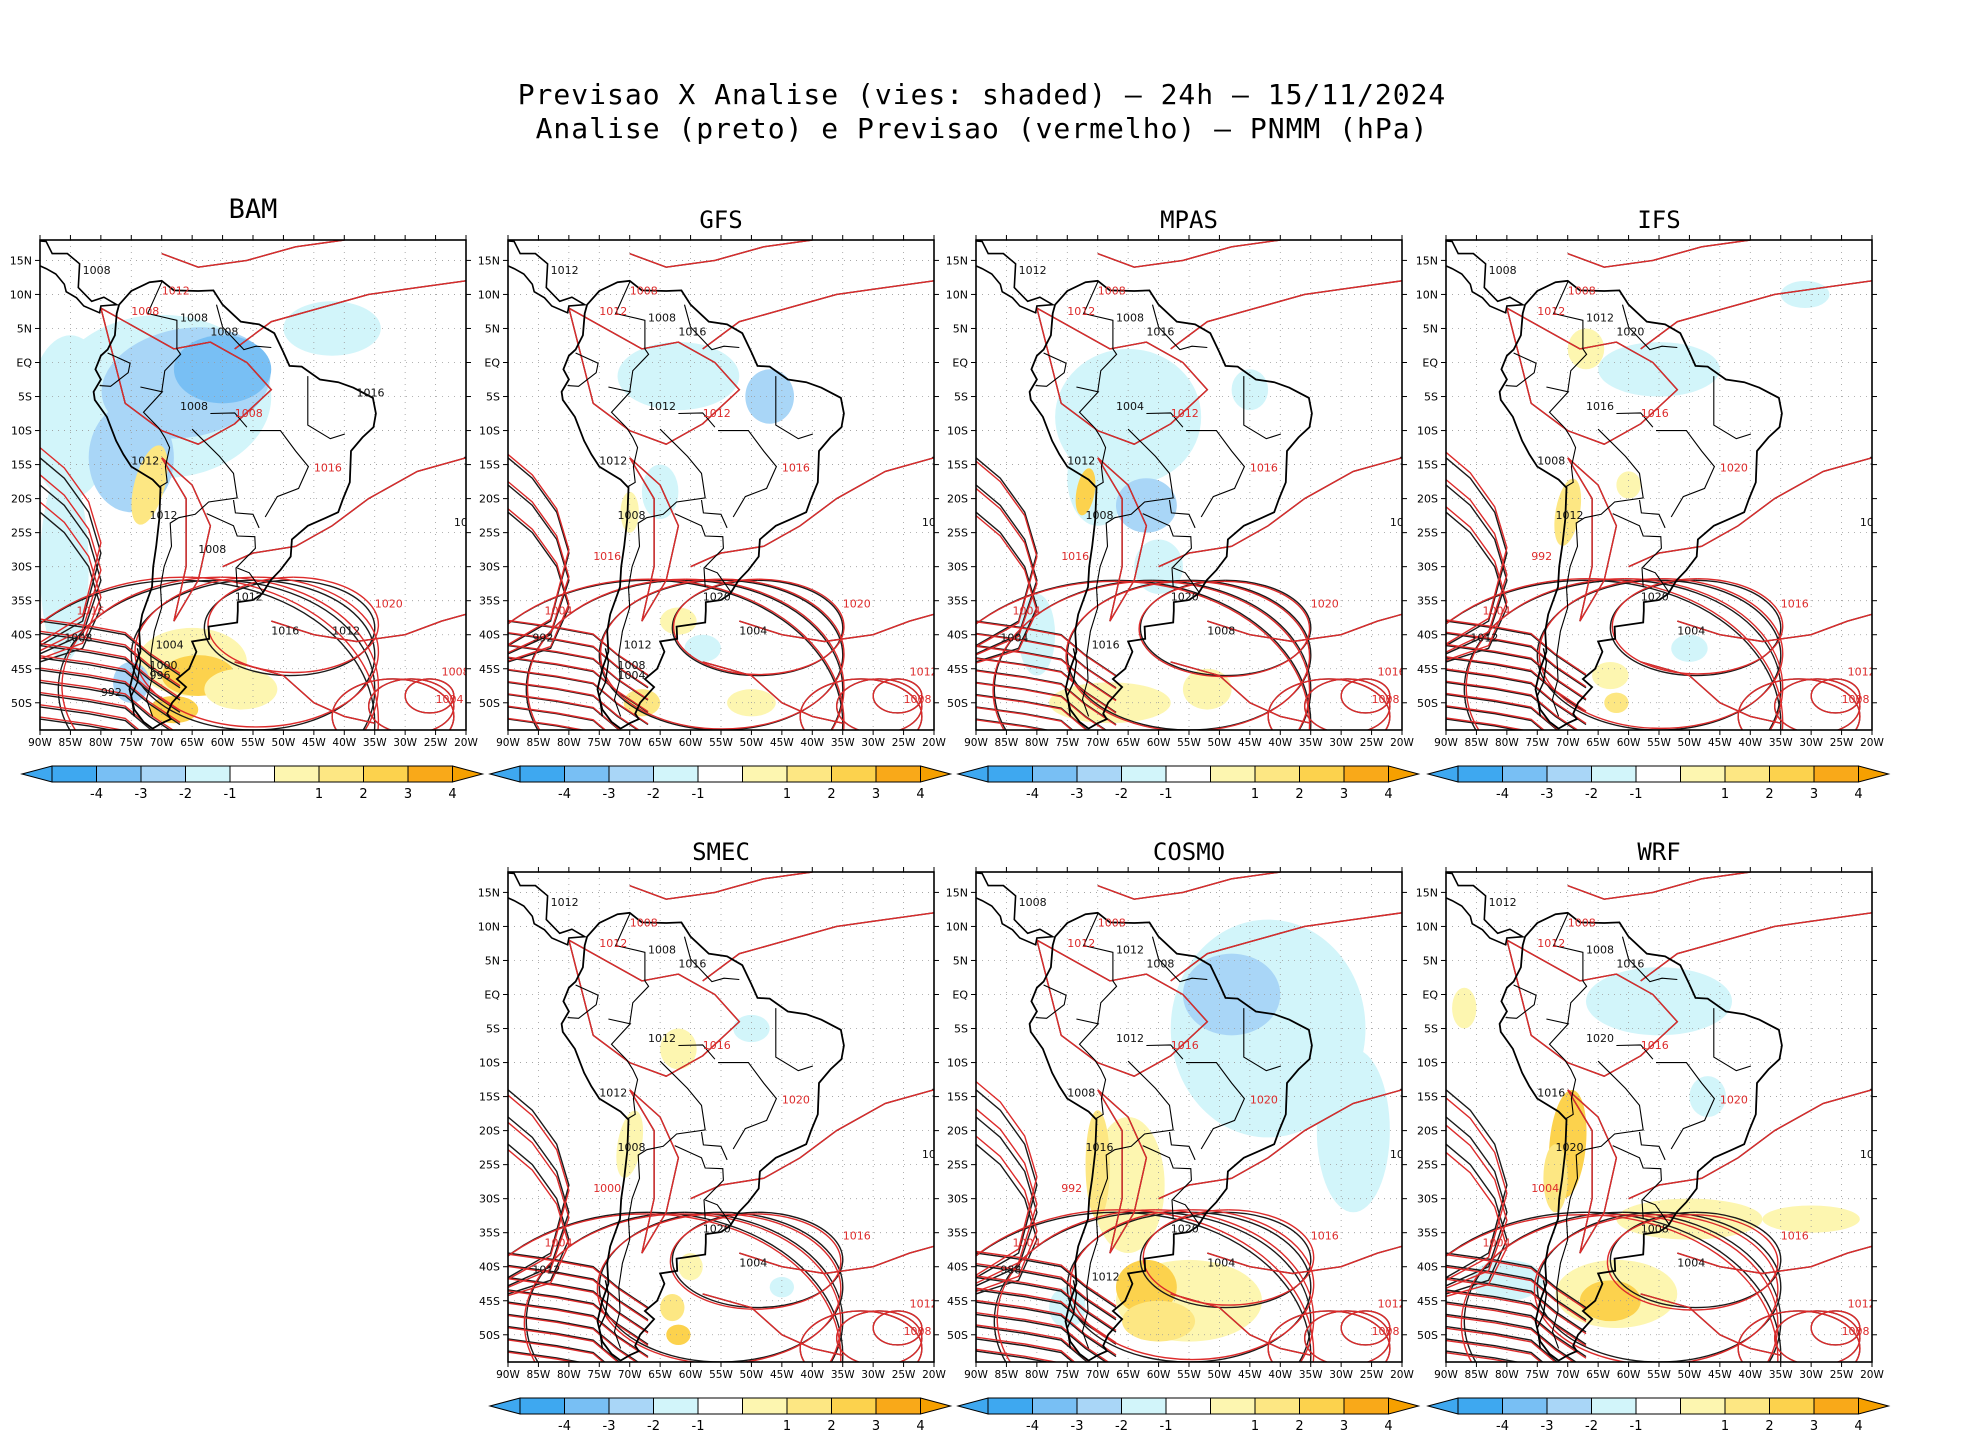 Image resolution: width=1964 pixels, height=1442 pixels. What do you see at coordinates (644, 922) in the screenshot?
I see `contour-label-forecast: 1008` at bounding box center [644, 922].